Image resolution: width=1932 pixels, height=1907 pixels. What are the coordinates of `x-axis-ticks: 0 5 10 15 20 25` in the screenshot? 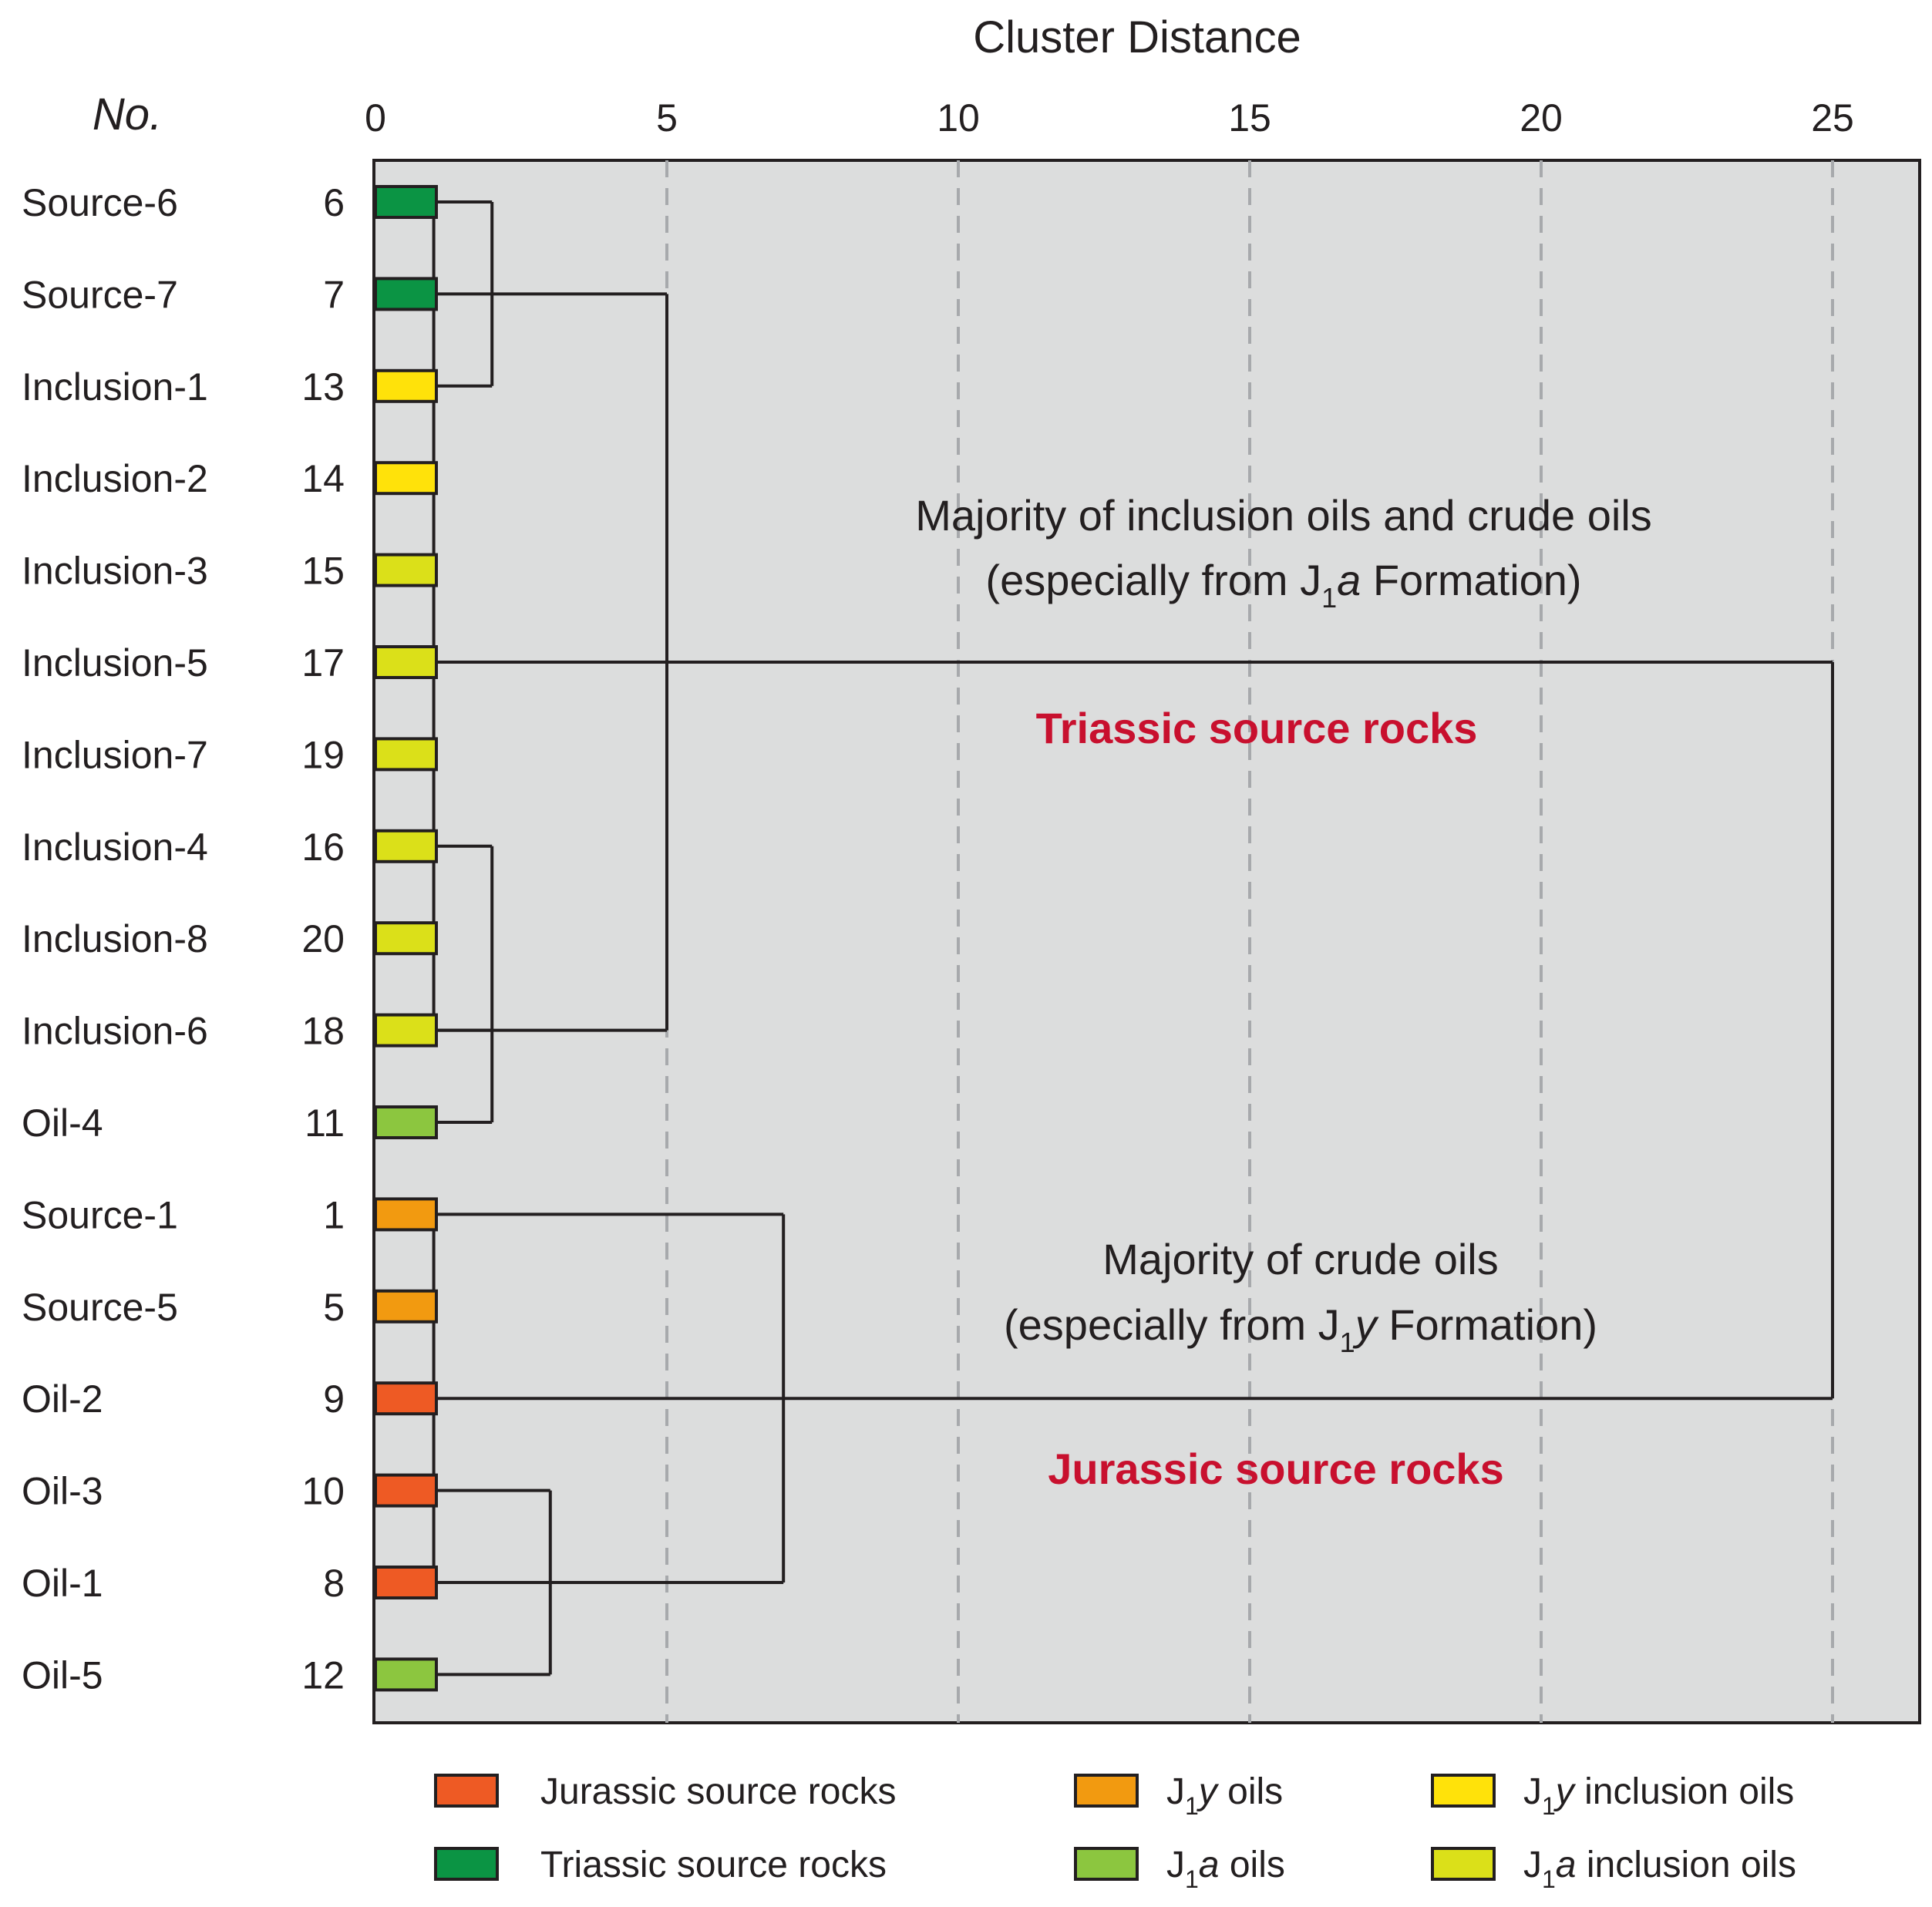 It's located at (1109, 118).